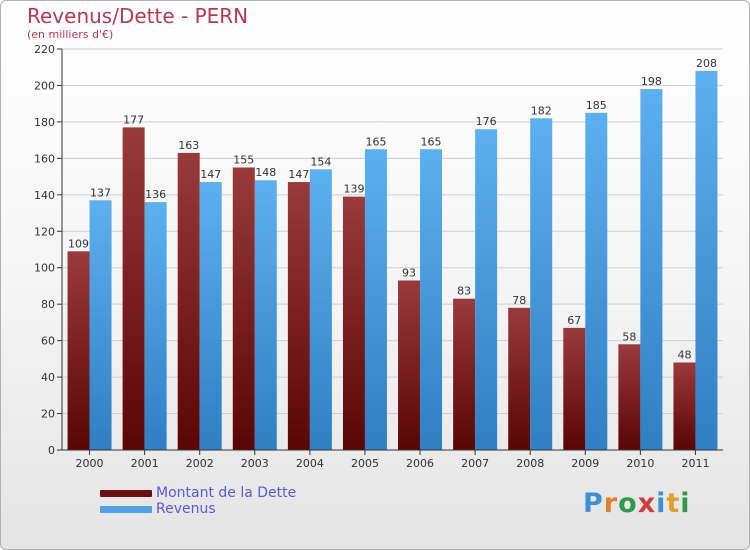  I want to click on logo-letter: x, so click(647, 503).